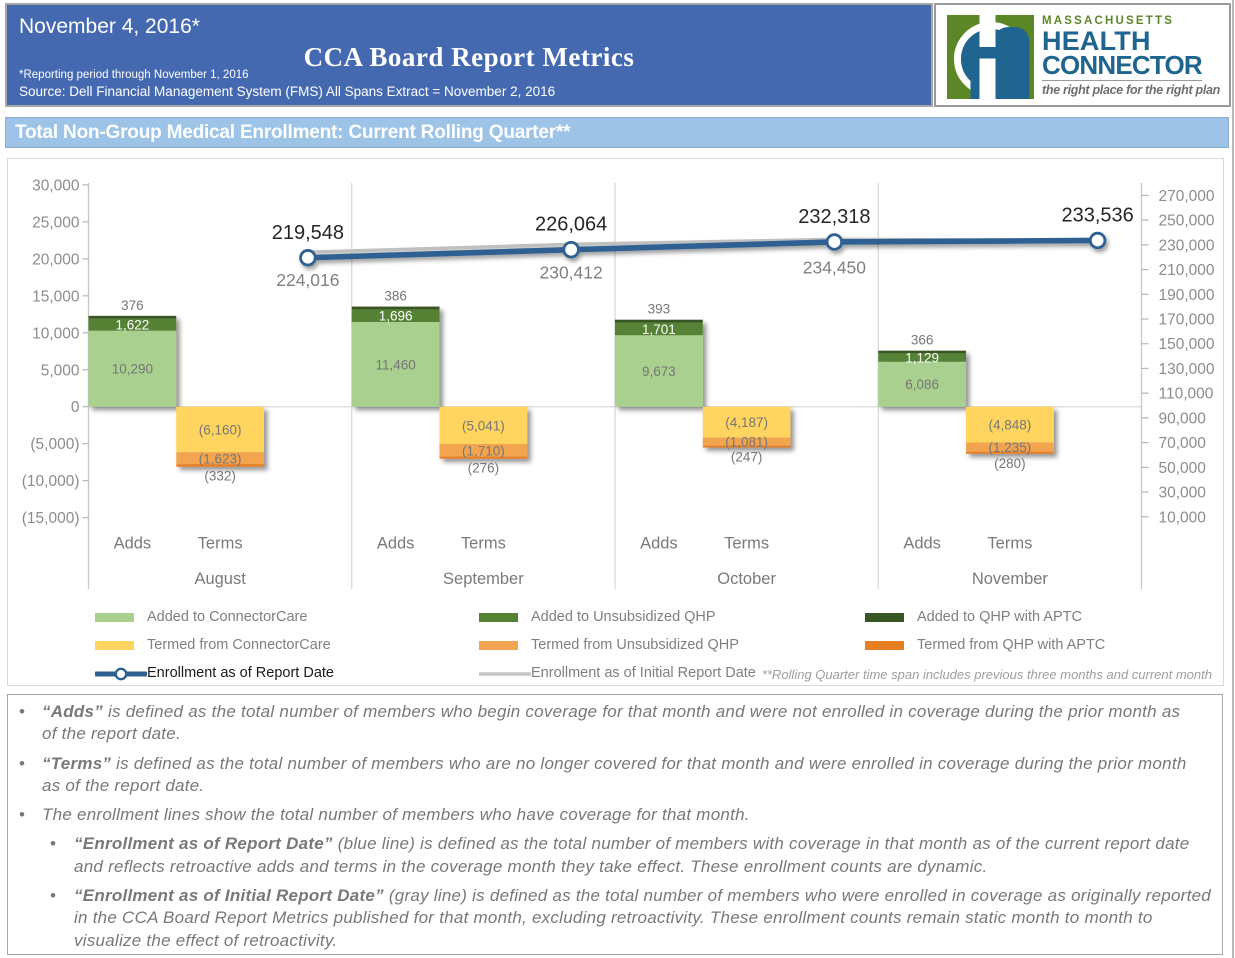 The image size is (1235, 958). I want to click on report-line-label: 219,548, so click(308, 233).